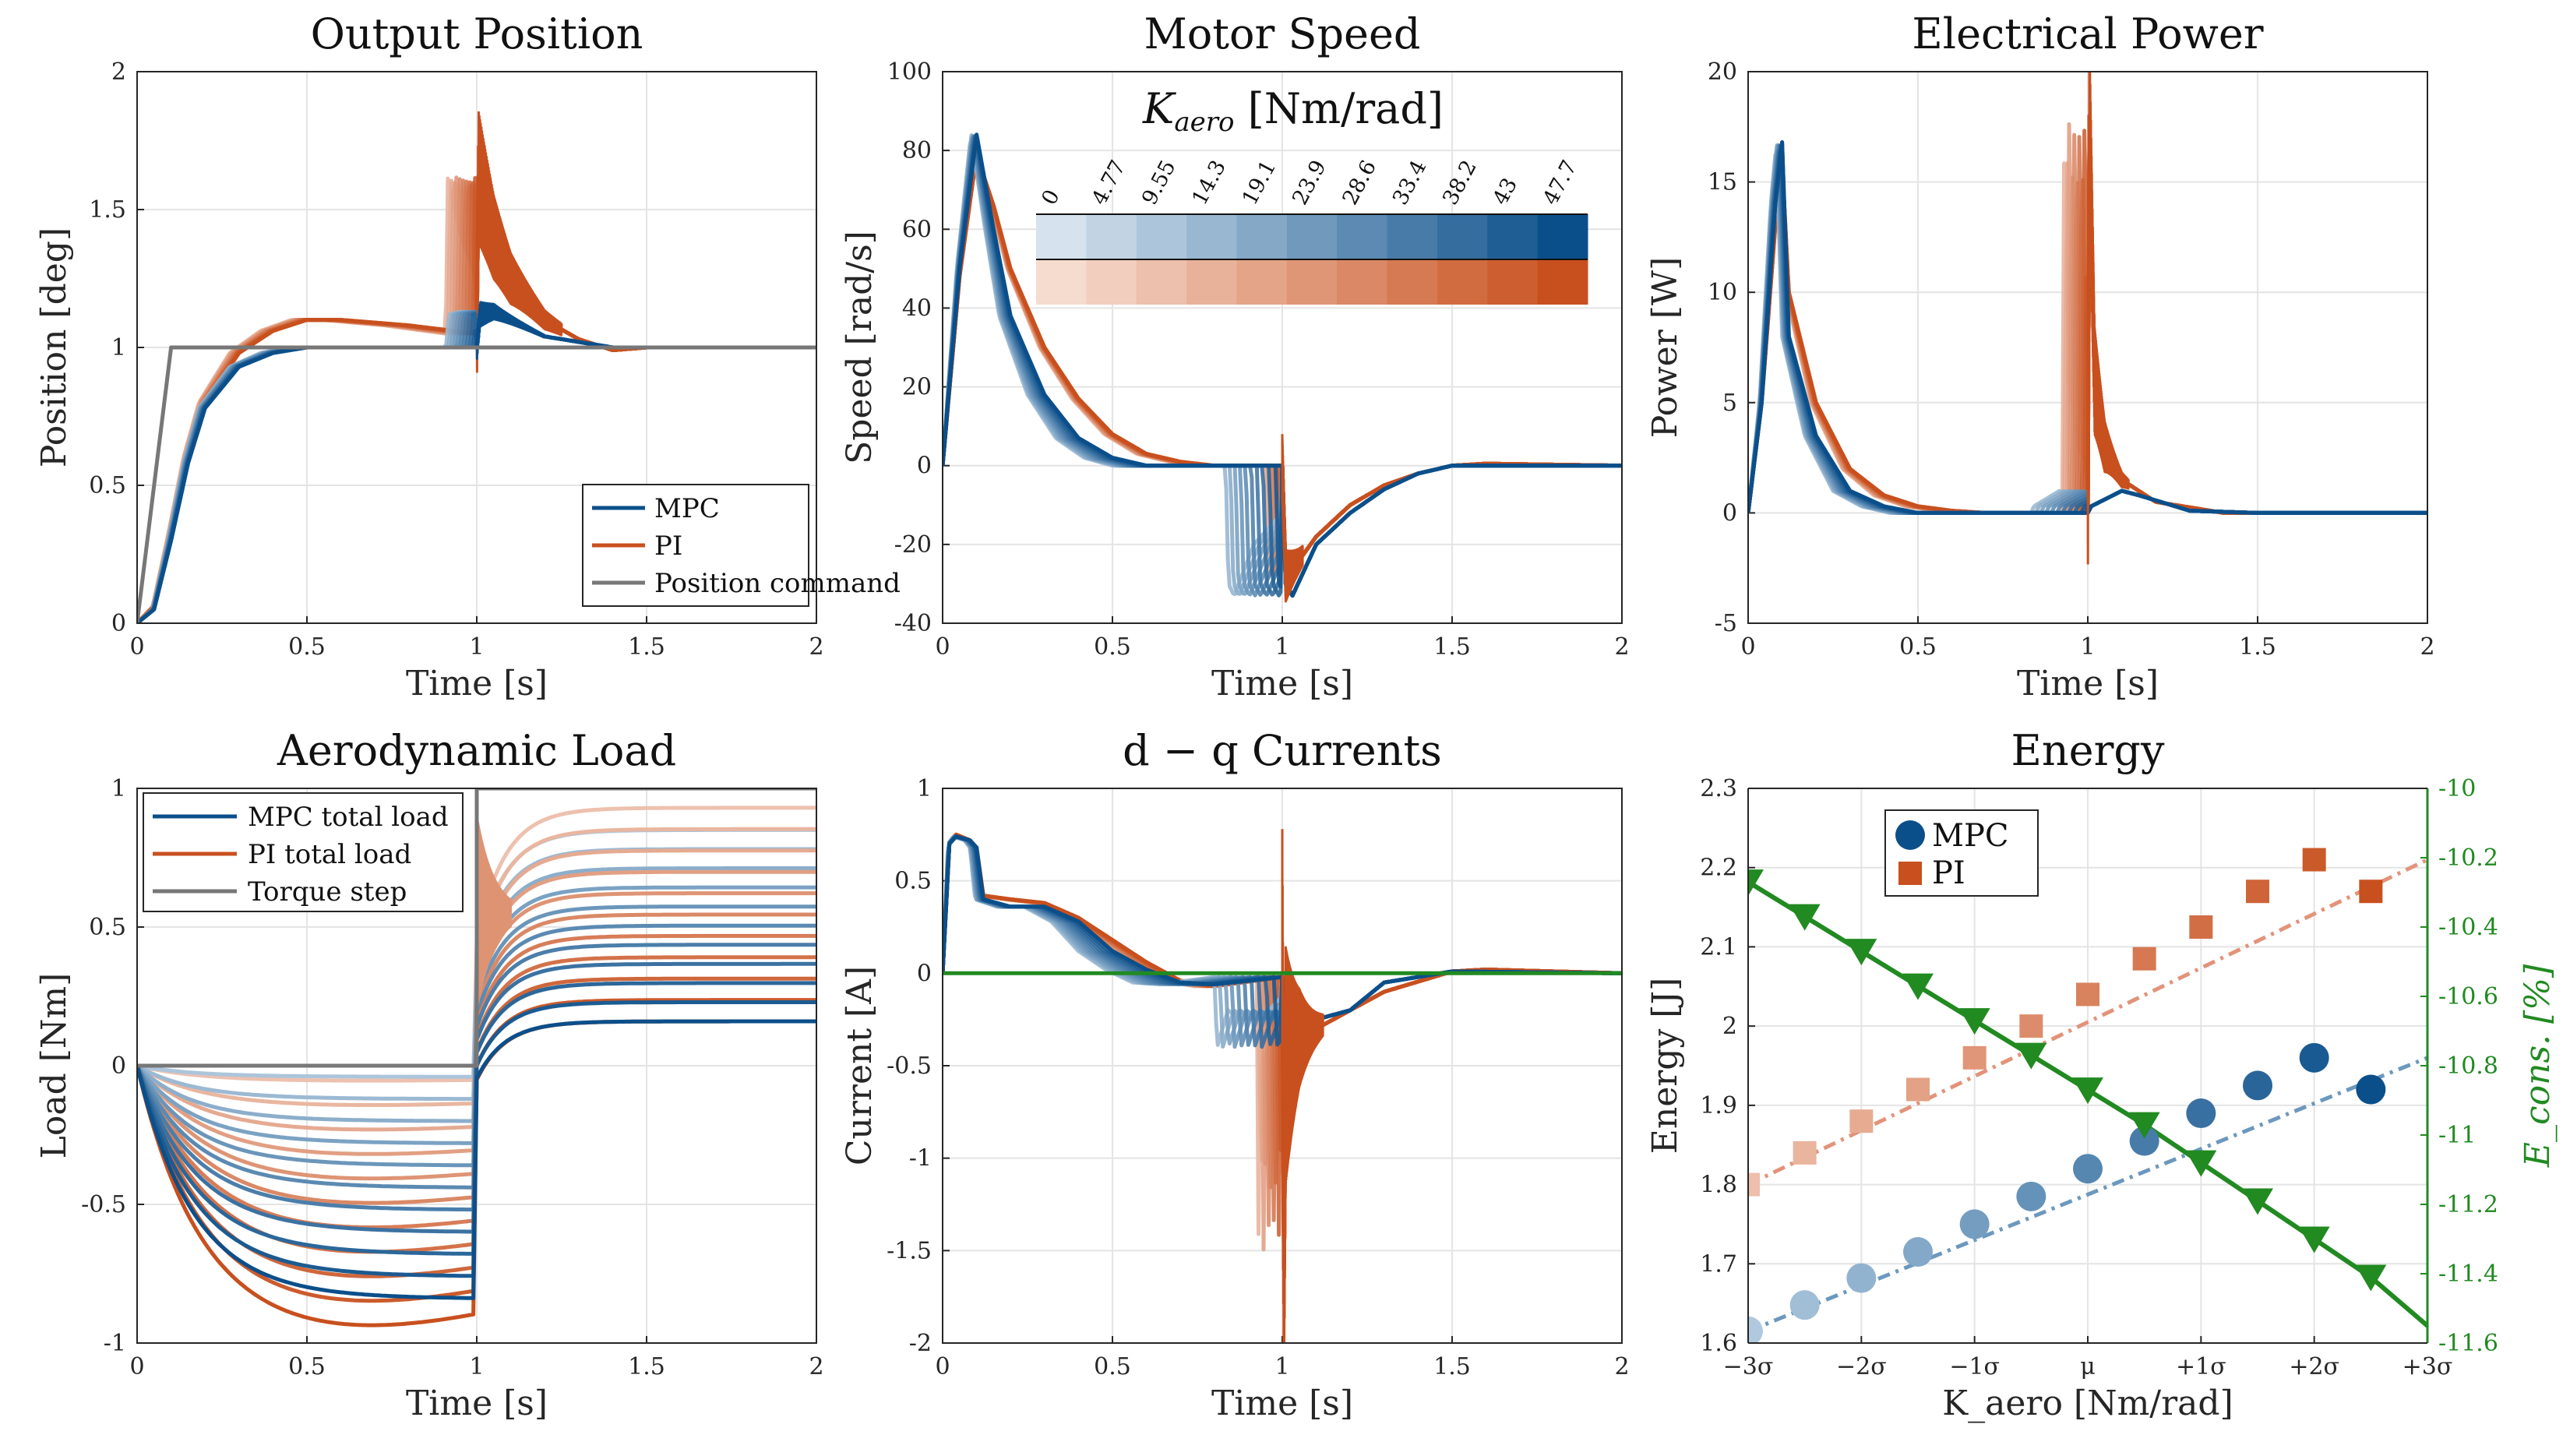 This screenshot has width=2570, height=1456. What do you see at coordinates (2468, 928) in the screenshot?
I see `y-right-tick-label: -10.4` at bounding box center [2468, 928].